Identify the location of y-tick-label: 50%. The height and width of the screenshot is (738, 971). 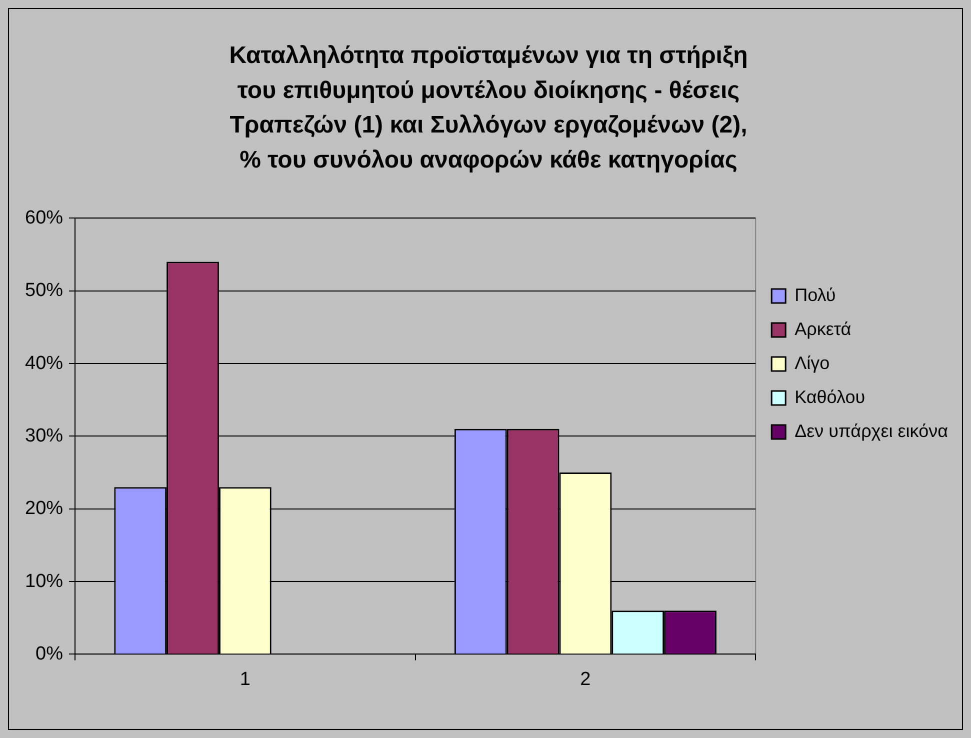
(44, 291).